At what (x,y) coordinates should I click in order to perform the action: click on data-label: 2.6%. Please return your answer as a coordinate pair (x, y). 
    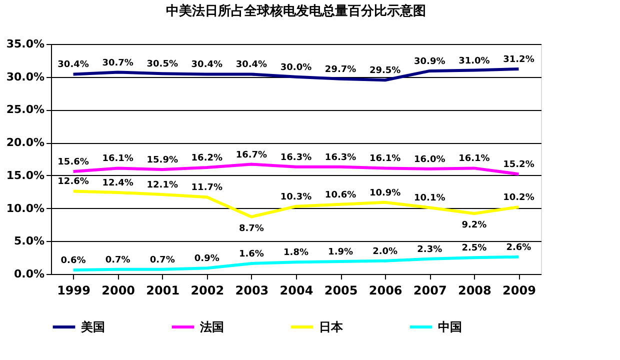
    Looking at the image, I should click on (519, 247).